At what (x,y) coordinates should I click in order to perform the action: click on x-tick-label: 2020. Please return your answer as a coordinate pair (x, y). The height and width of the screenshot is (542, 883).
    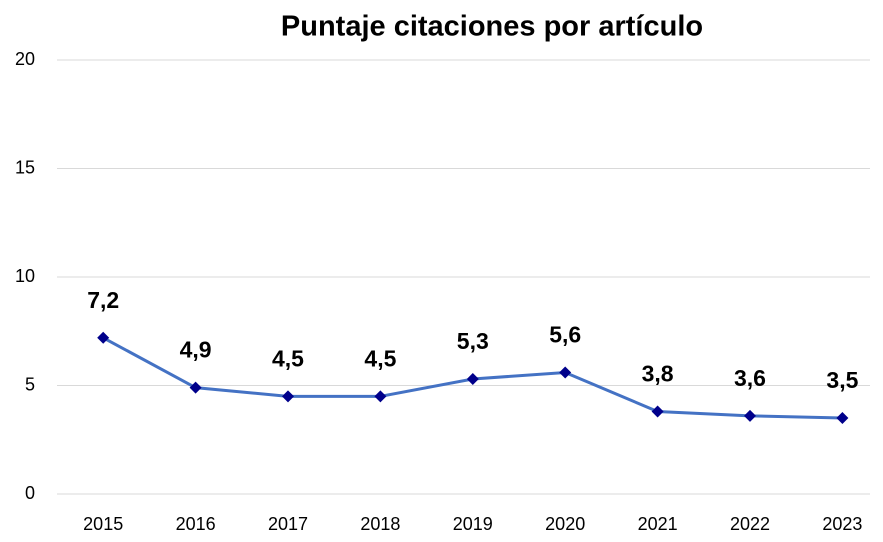
    Looking at the image, I should click on (565, 524).